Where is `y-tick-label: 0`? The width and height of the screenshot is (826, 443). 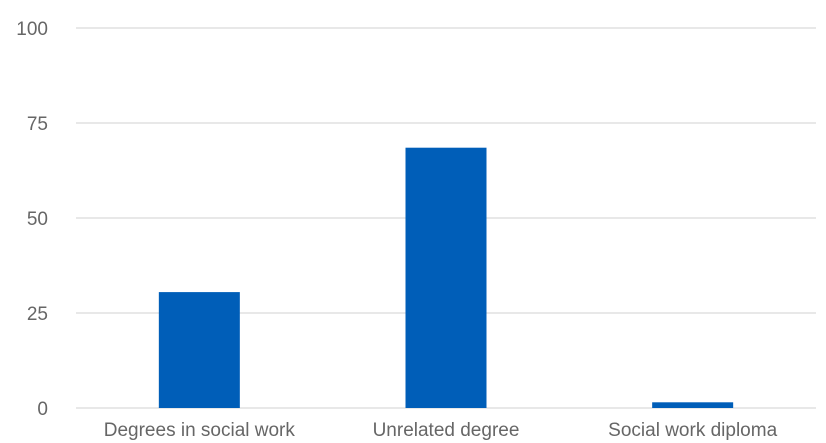 y-tick-label: 0 is located at coordinates (42, 409).